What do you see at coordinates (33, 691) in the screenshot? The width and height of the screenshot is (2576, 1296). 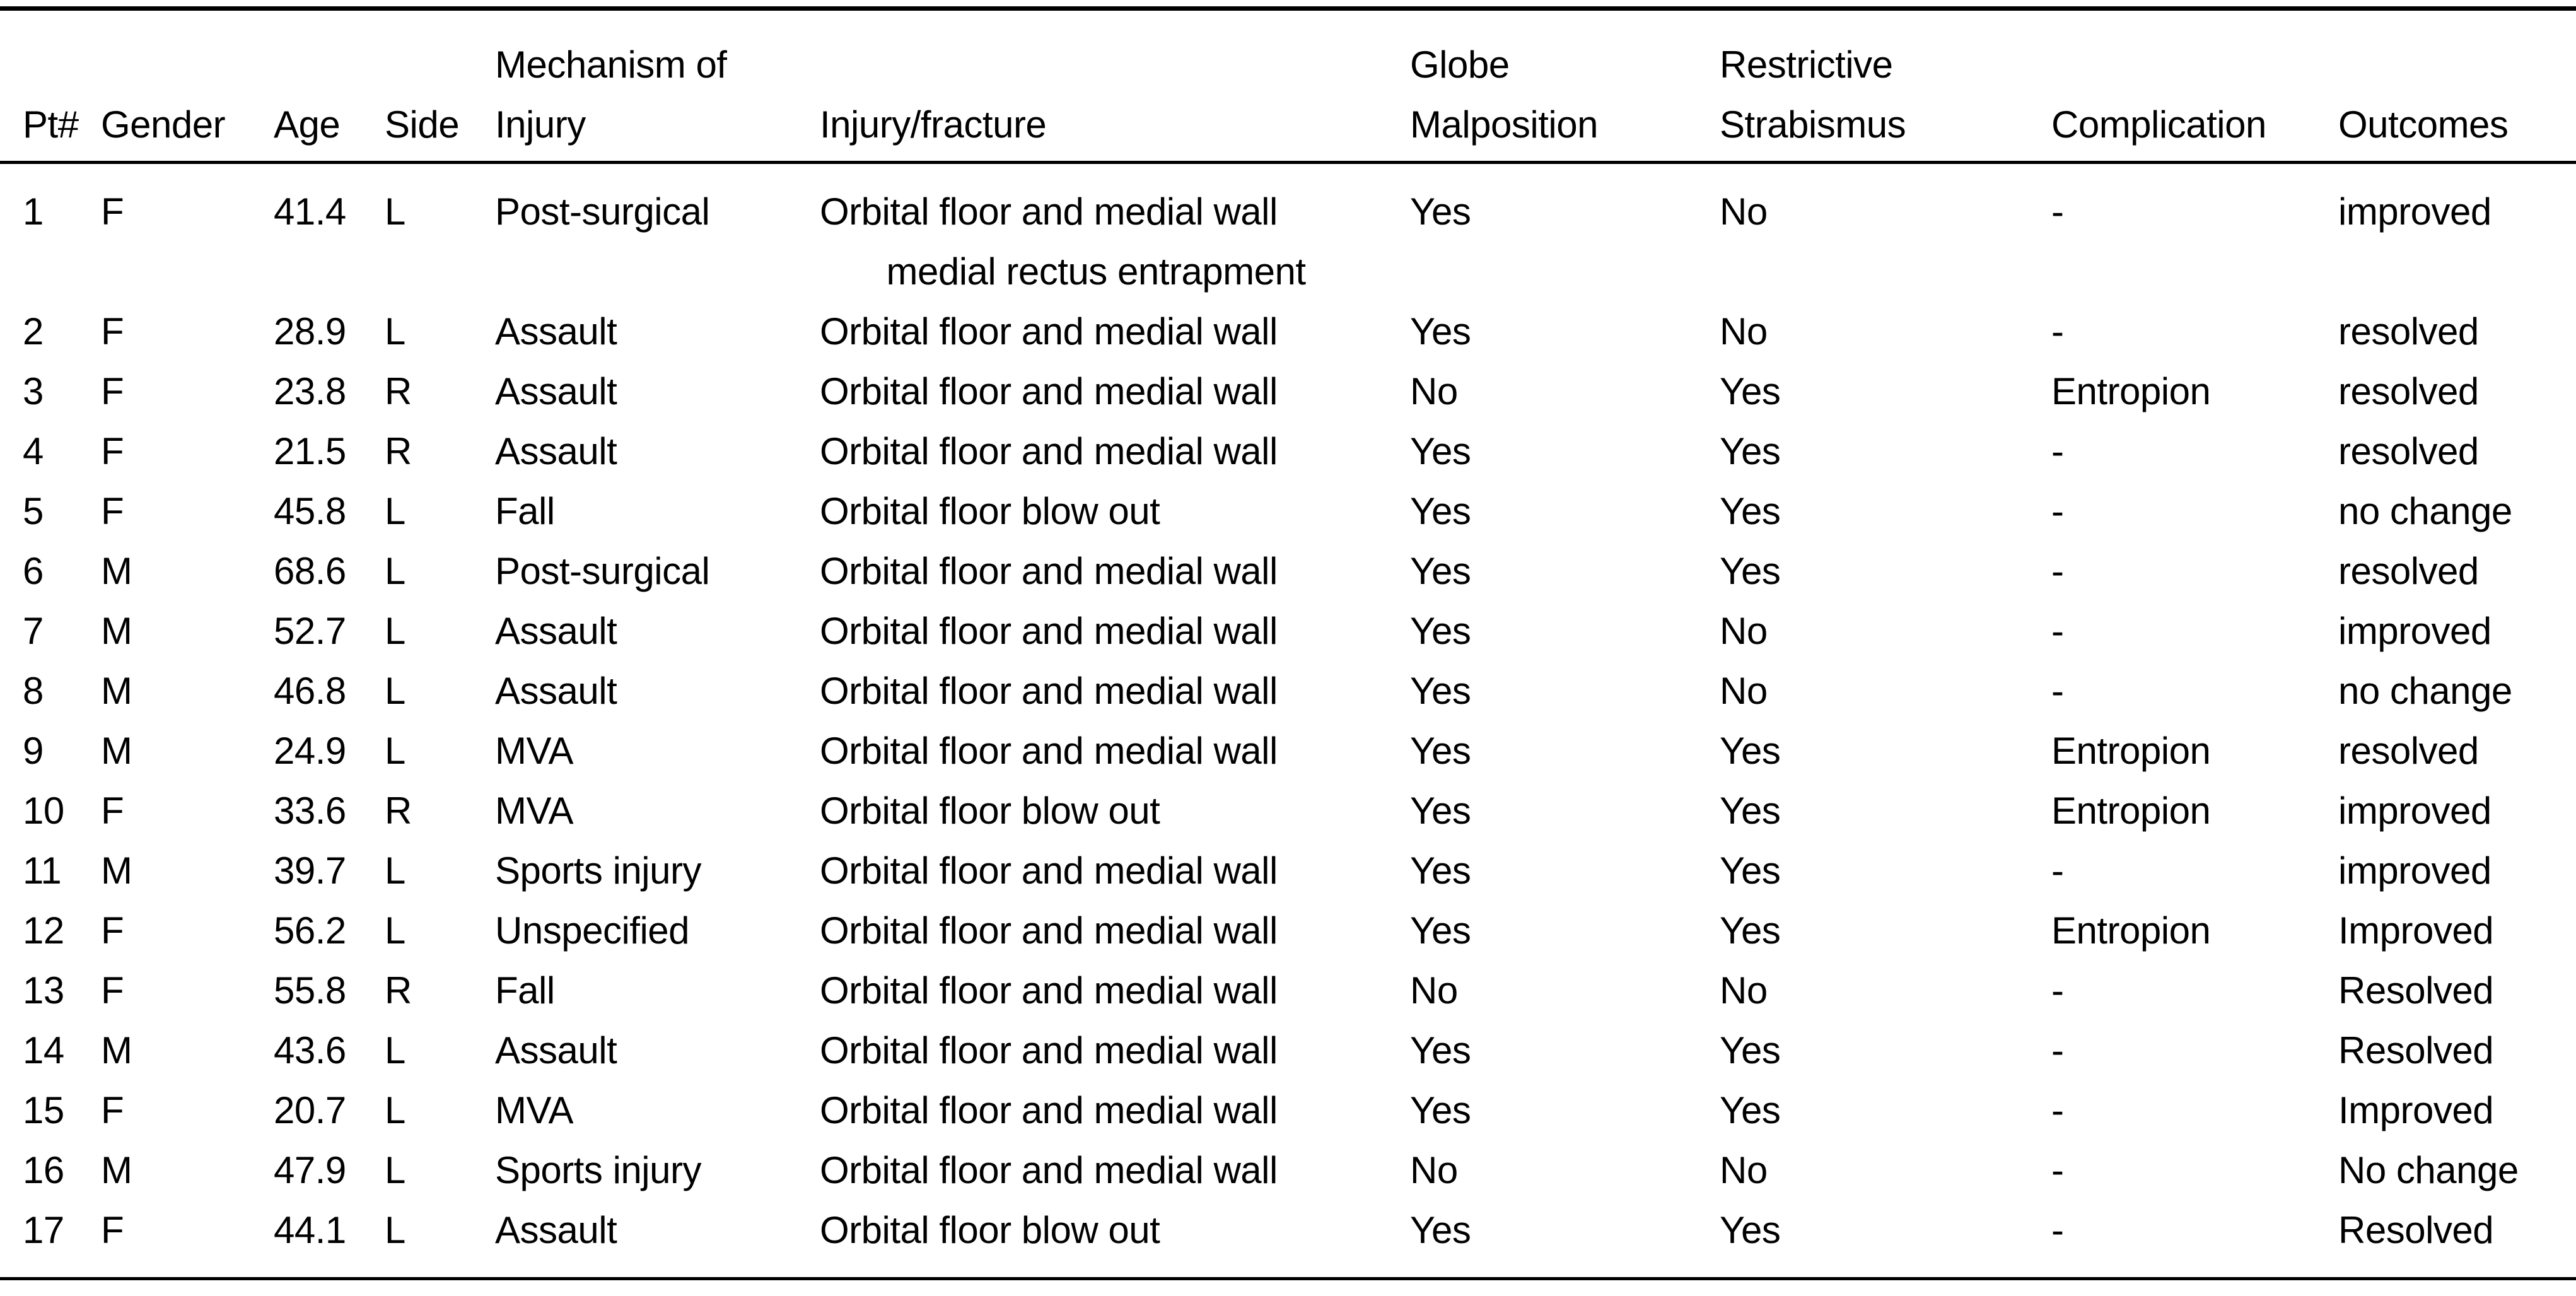 I see `cell-pt: 8` at bounding box center [33, 691].